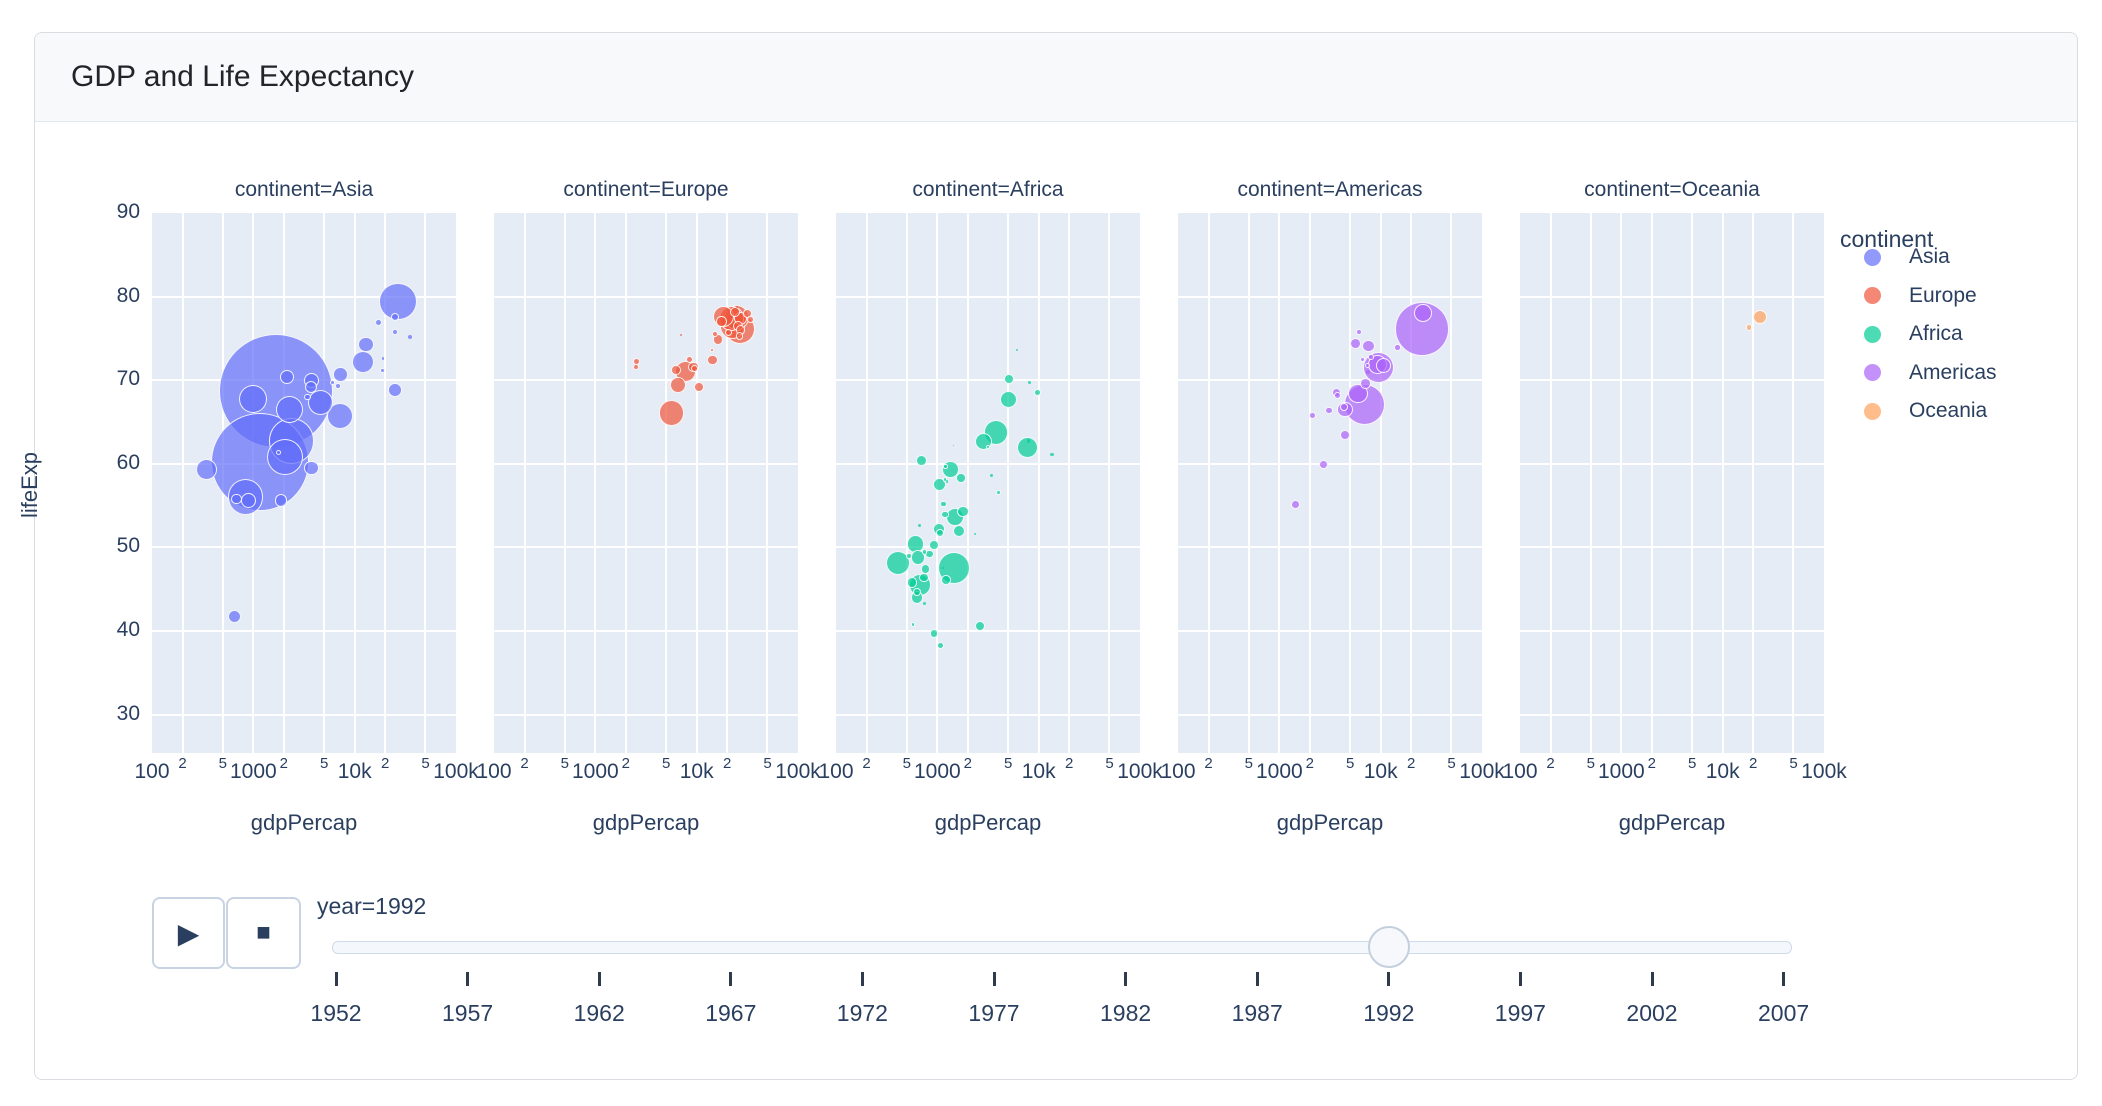  I want to click on slider-tick-label: 1962, so click(599, 1013).